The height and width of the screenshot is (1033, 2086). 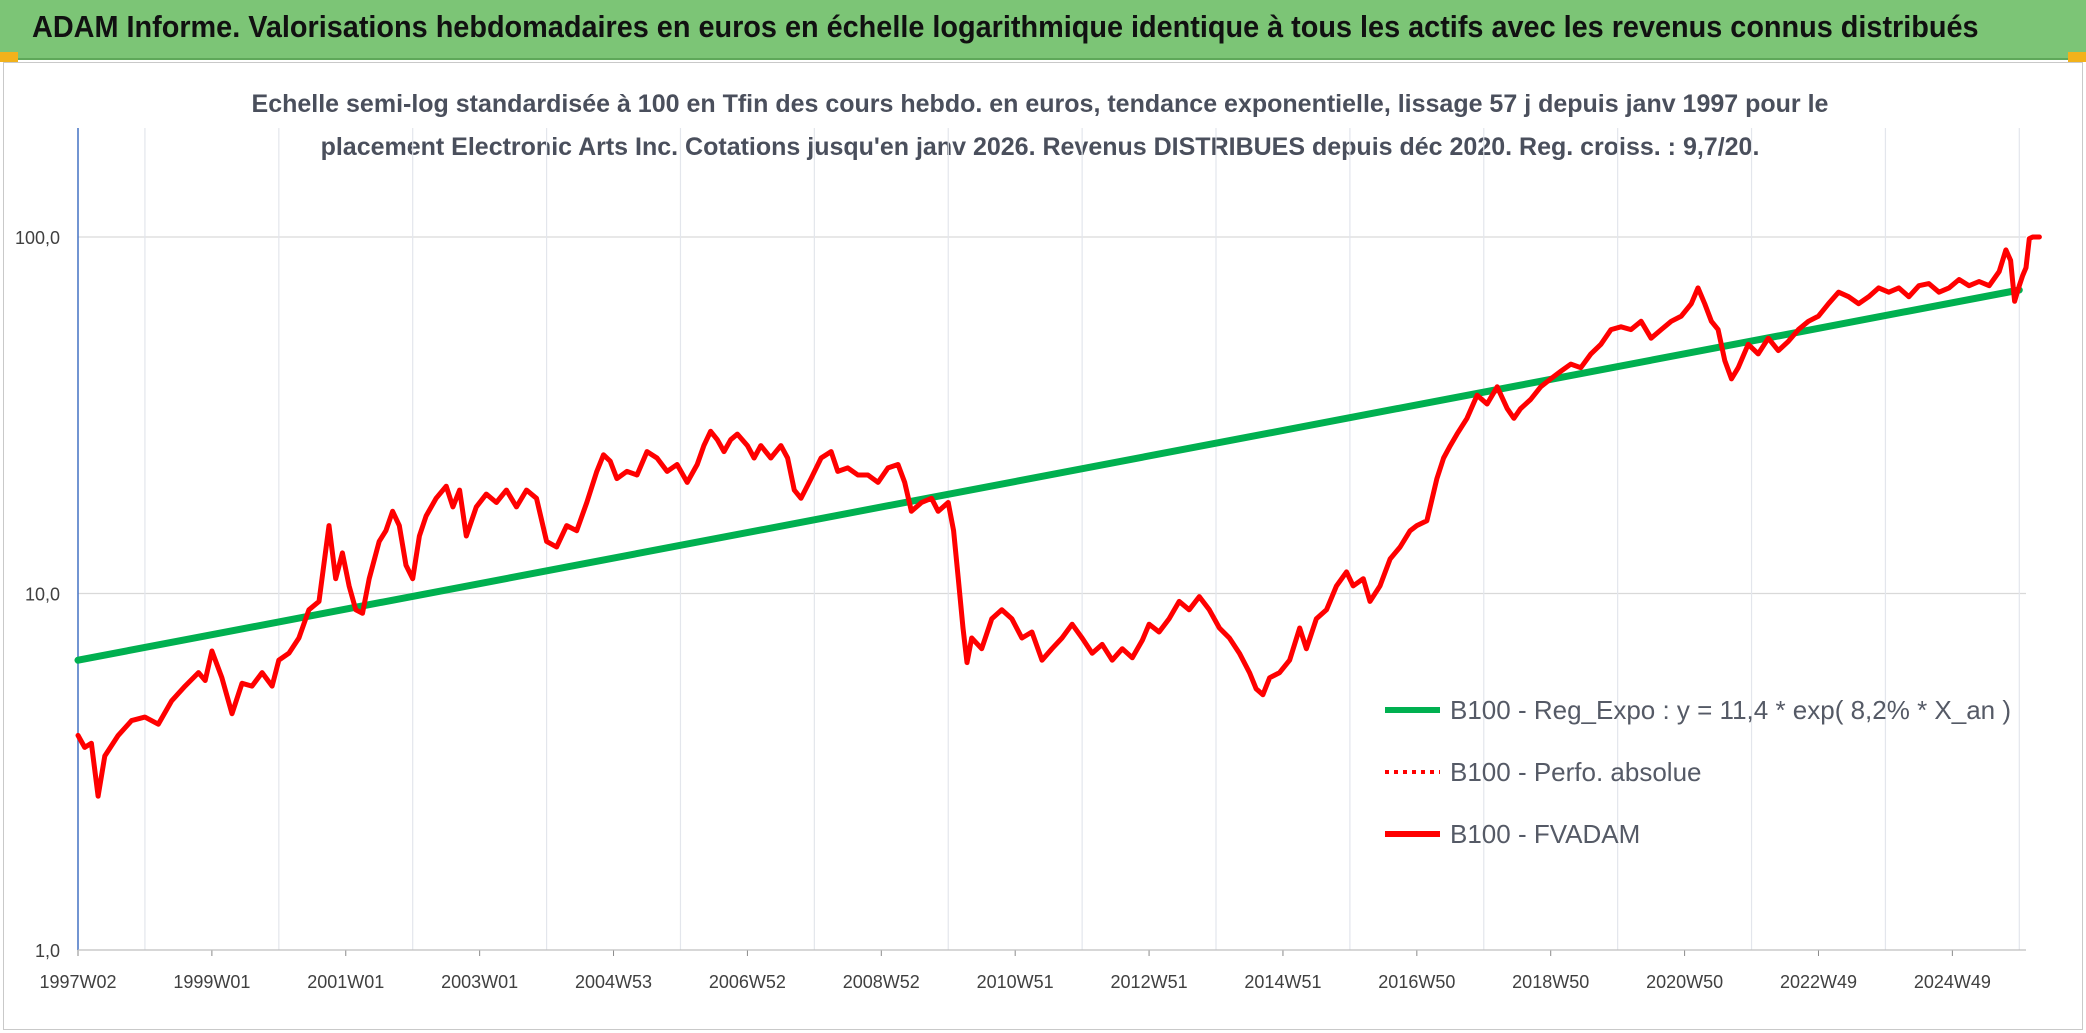 I want to click on corner-marker-right, so click(x=2077, y=57).